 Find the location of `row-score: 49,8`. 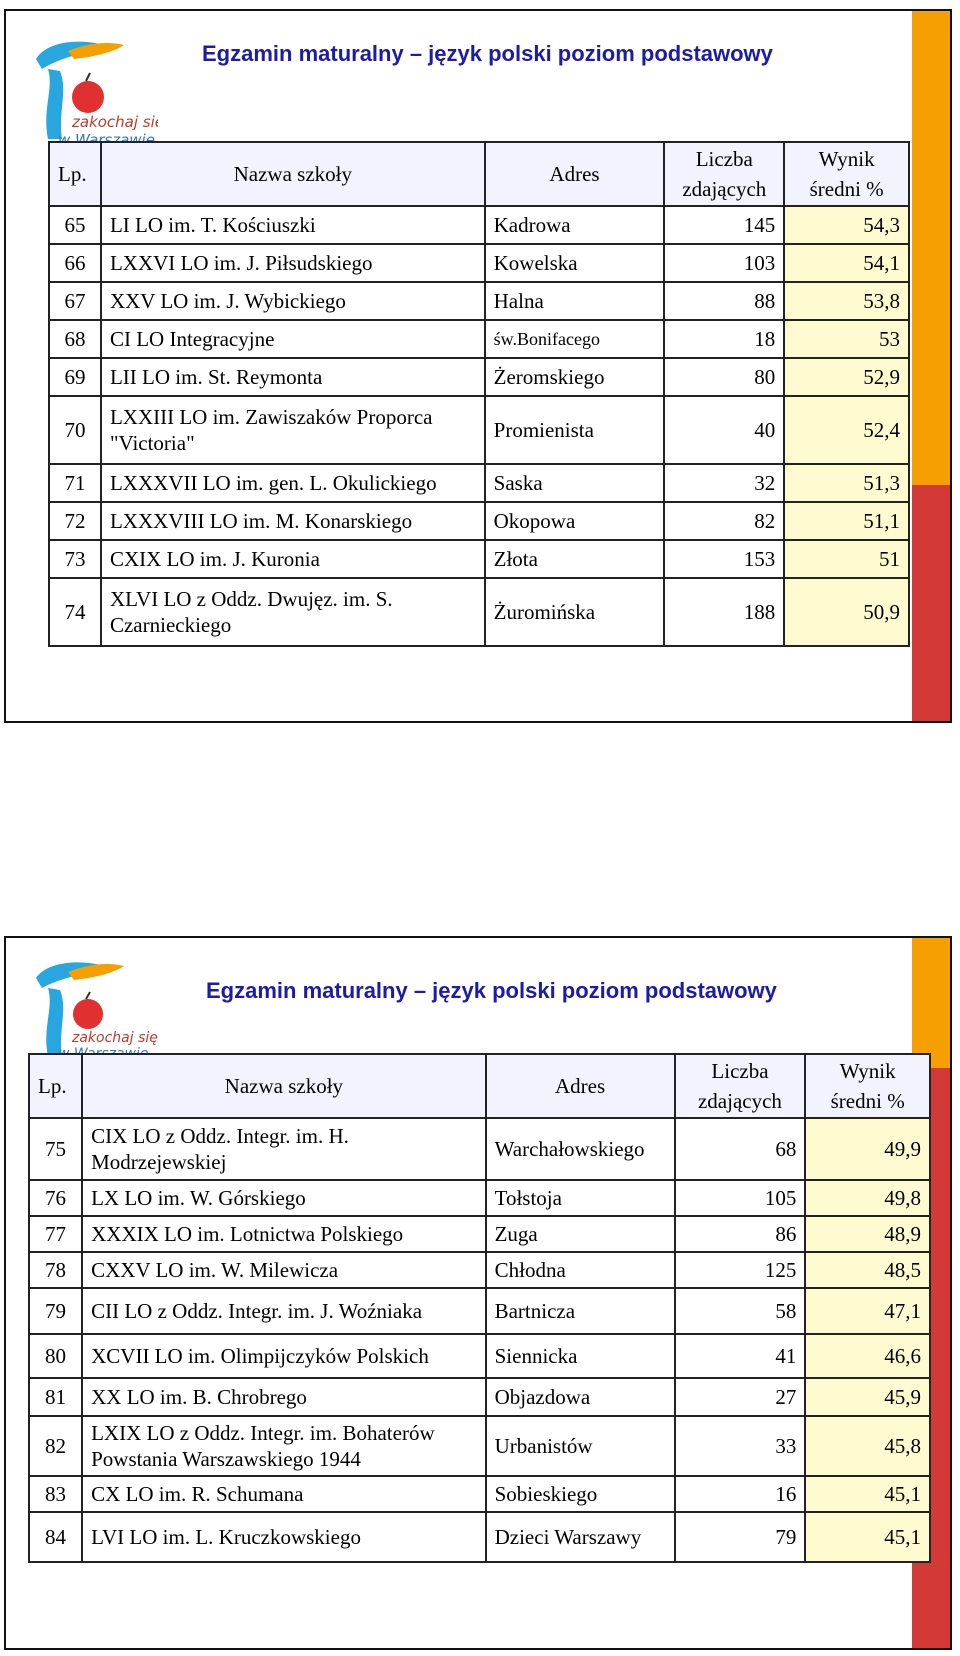

row-score: 49,8 is located at coordinates (867, 1198).